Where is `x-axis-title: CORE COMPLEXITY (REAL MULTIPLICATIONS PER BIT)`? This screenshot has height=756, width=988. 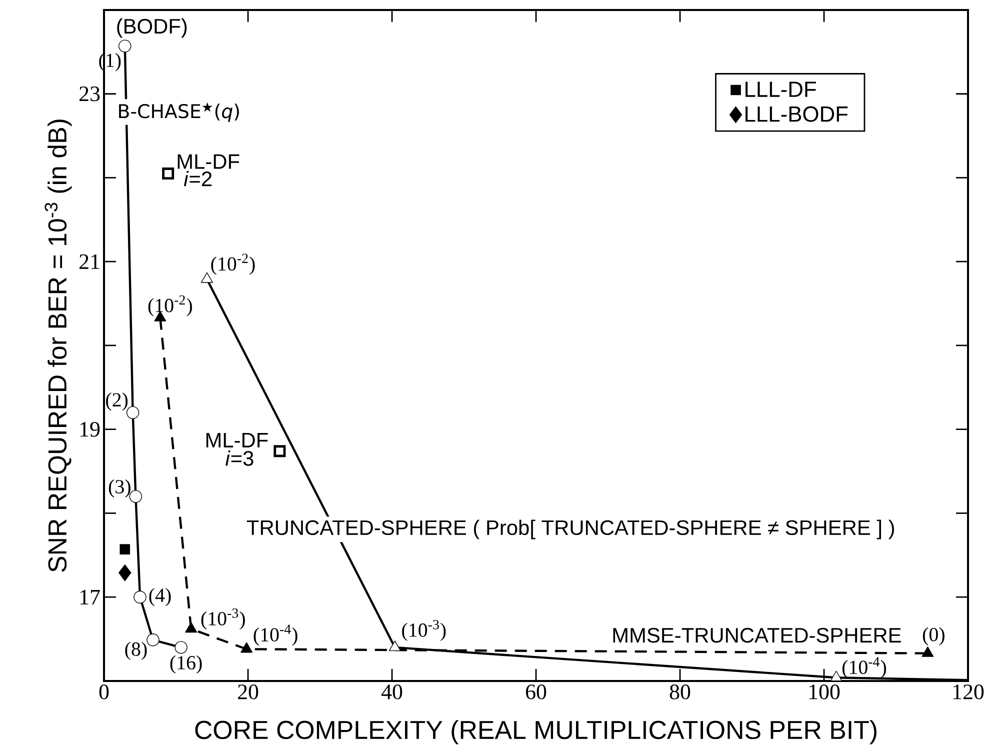 x-axis-title: CORE COMPLEXITY (REAL MULTIPLICATIONS PER BIT) is located at coordinates (535, 732).